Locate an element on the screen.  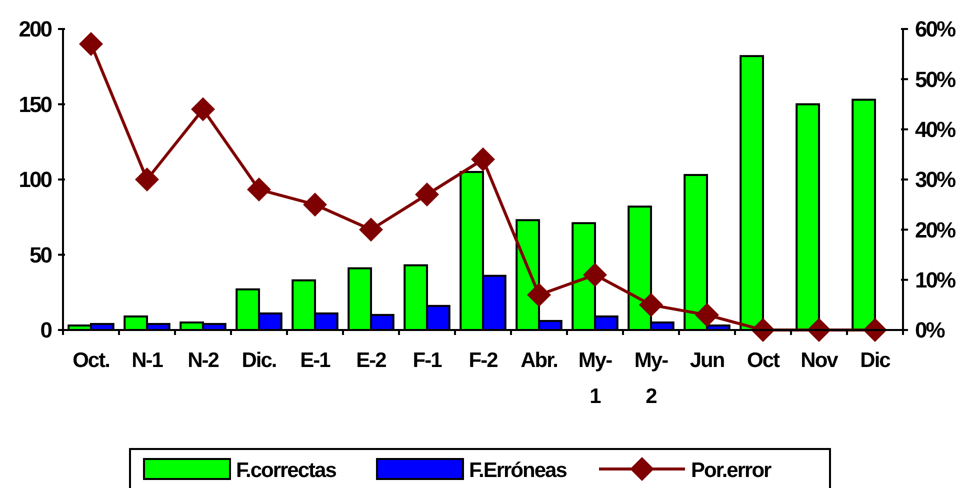
y2-tick-label: 60% is located at coordinates (935, 29).